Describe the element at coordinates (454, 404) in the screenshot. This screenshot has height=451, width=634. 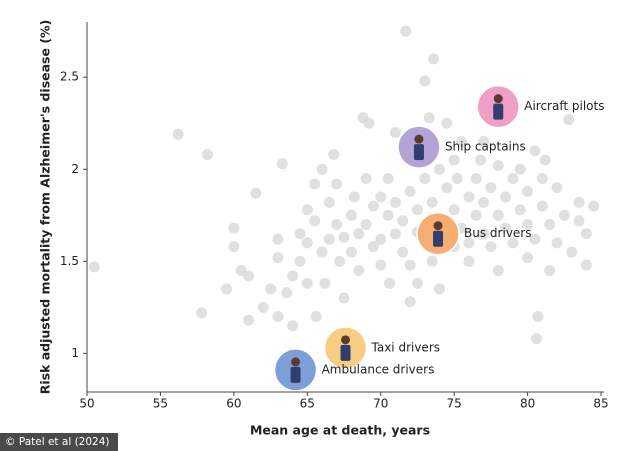
I see `x-tick-label: 75` at that location.